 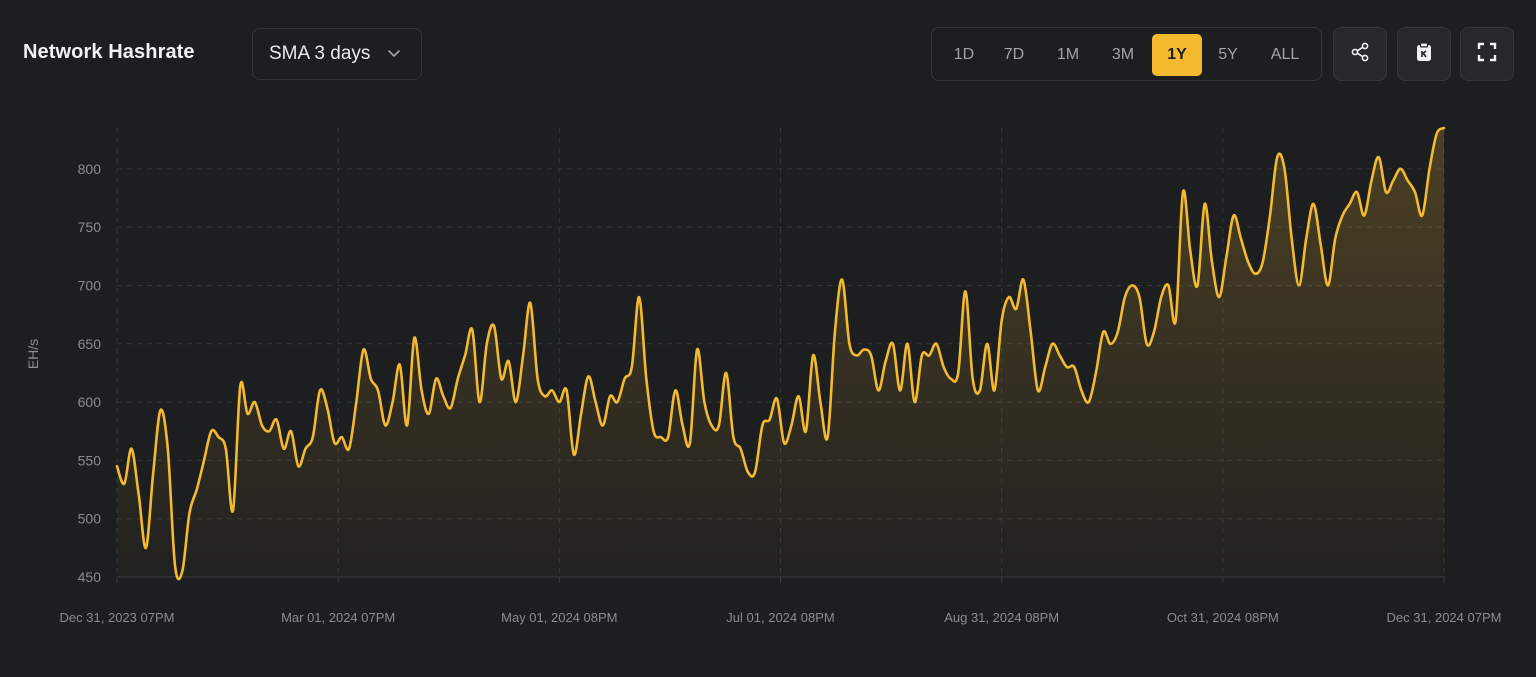 I want to click on time-range-selector: 1D 7D 1M 3M 1Y 5Y ALL, so click(x=1126, y=54).